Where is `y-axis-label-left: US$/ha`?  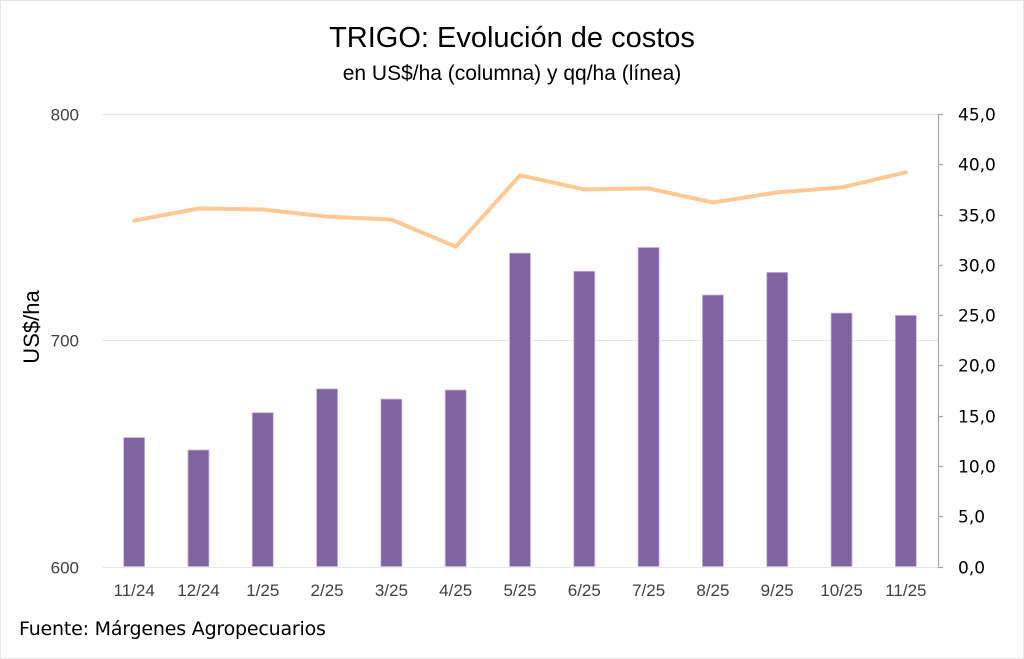 y-axis-label-left: US$/ha is located at coordinates (31, 327).